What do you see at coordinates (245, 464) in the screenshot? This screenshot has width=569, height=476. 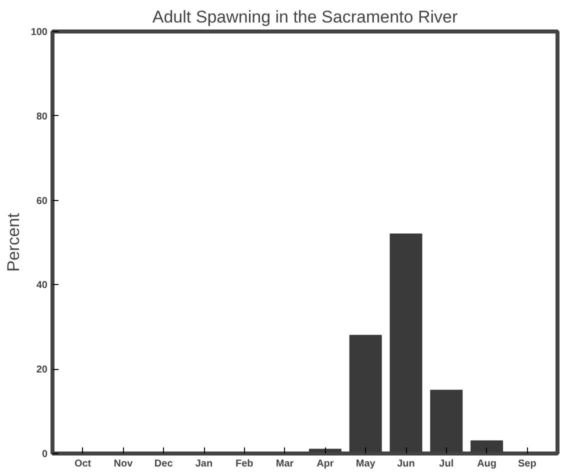 I see `x-tick-label: Feb` at bounding box center [245, 464].